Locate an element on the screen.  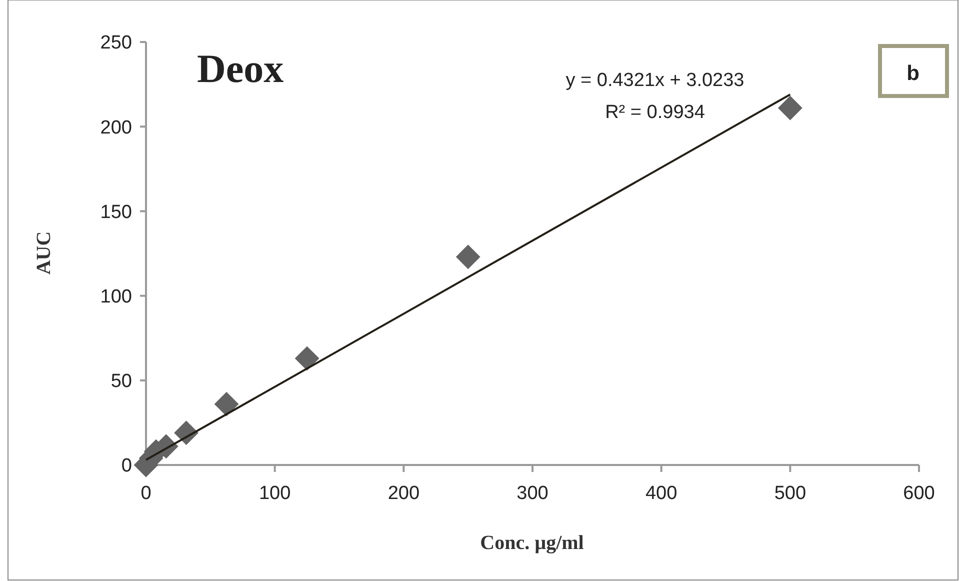
y-axis-title: AUC is located at coordinates (44, 253).